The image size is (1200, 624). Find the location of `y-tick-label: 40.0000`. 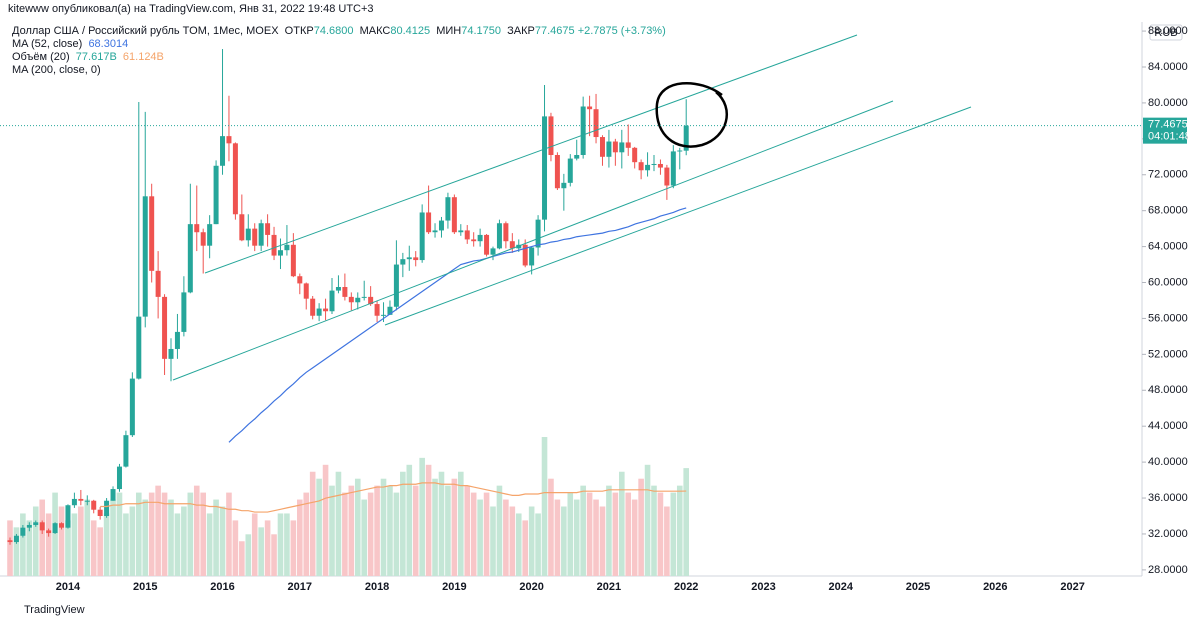

y-tick-label: 40.0000 is located at coordinates (1168, 462).